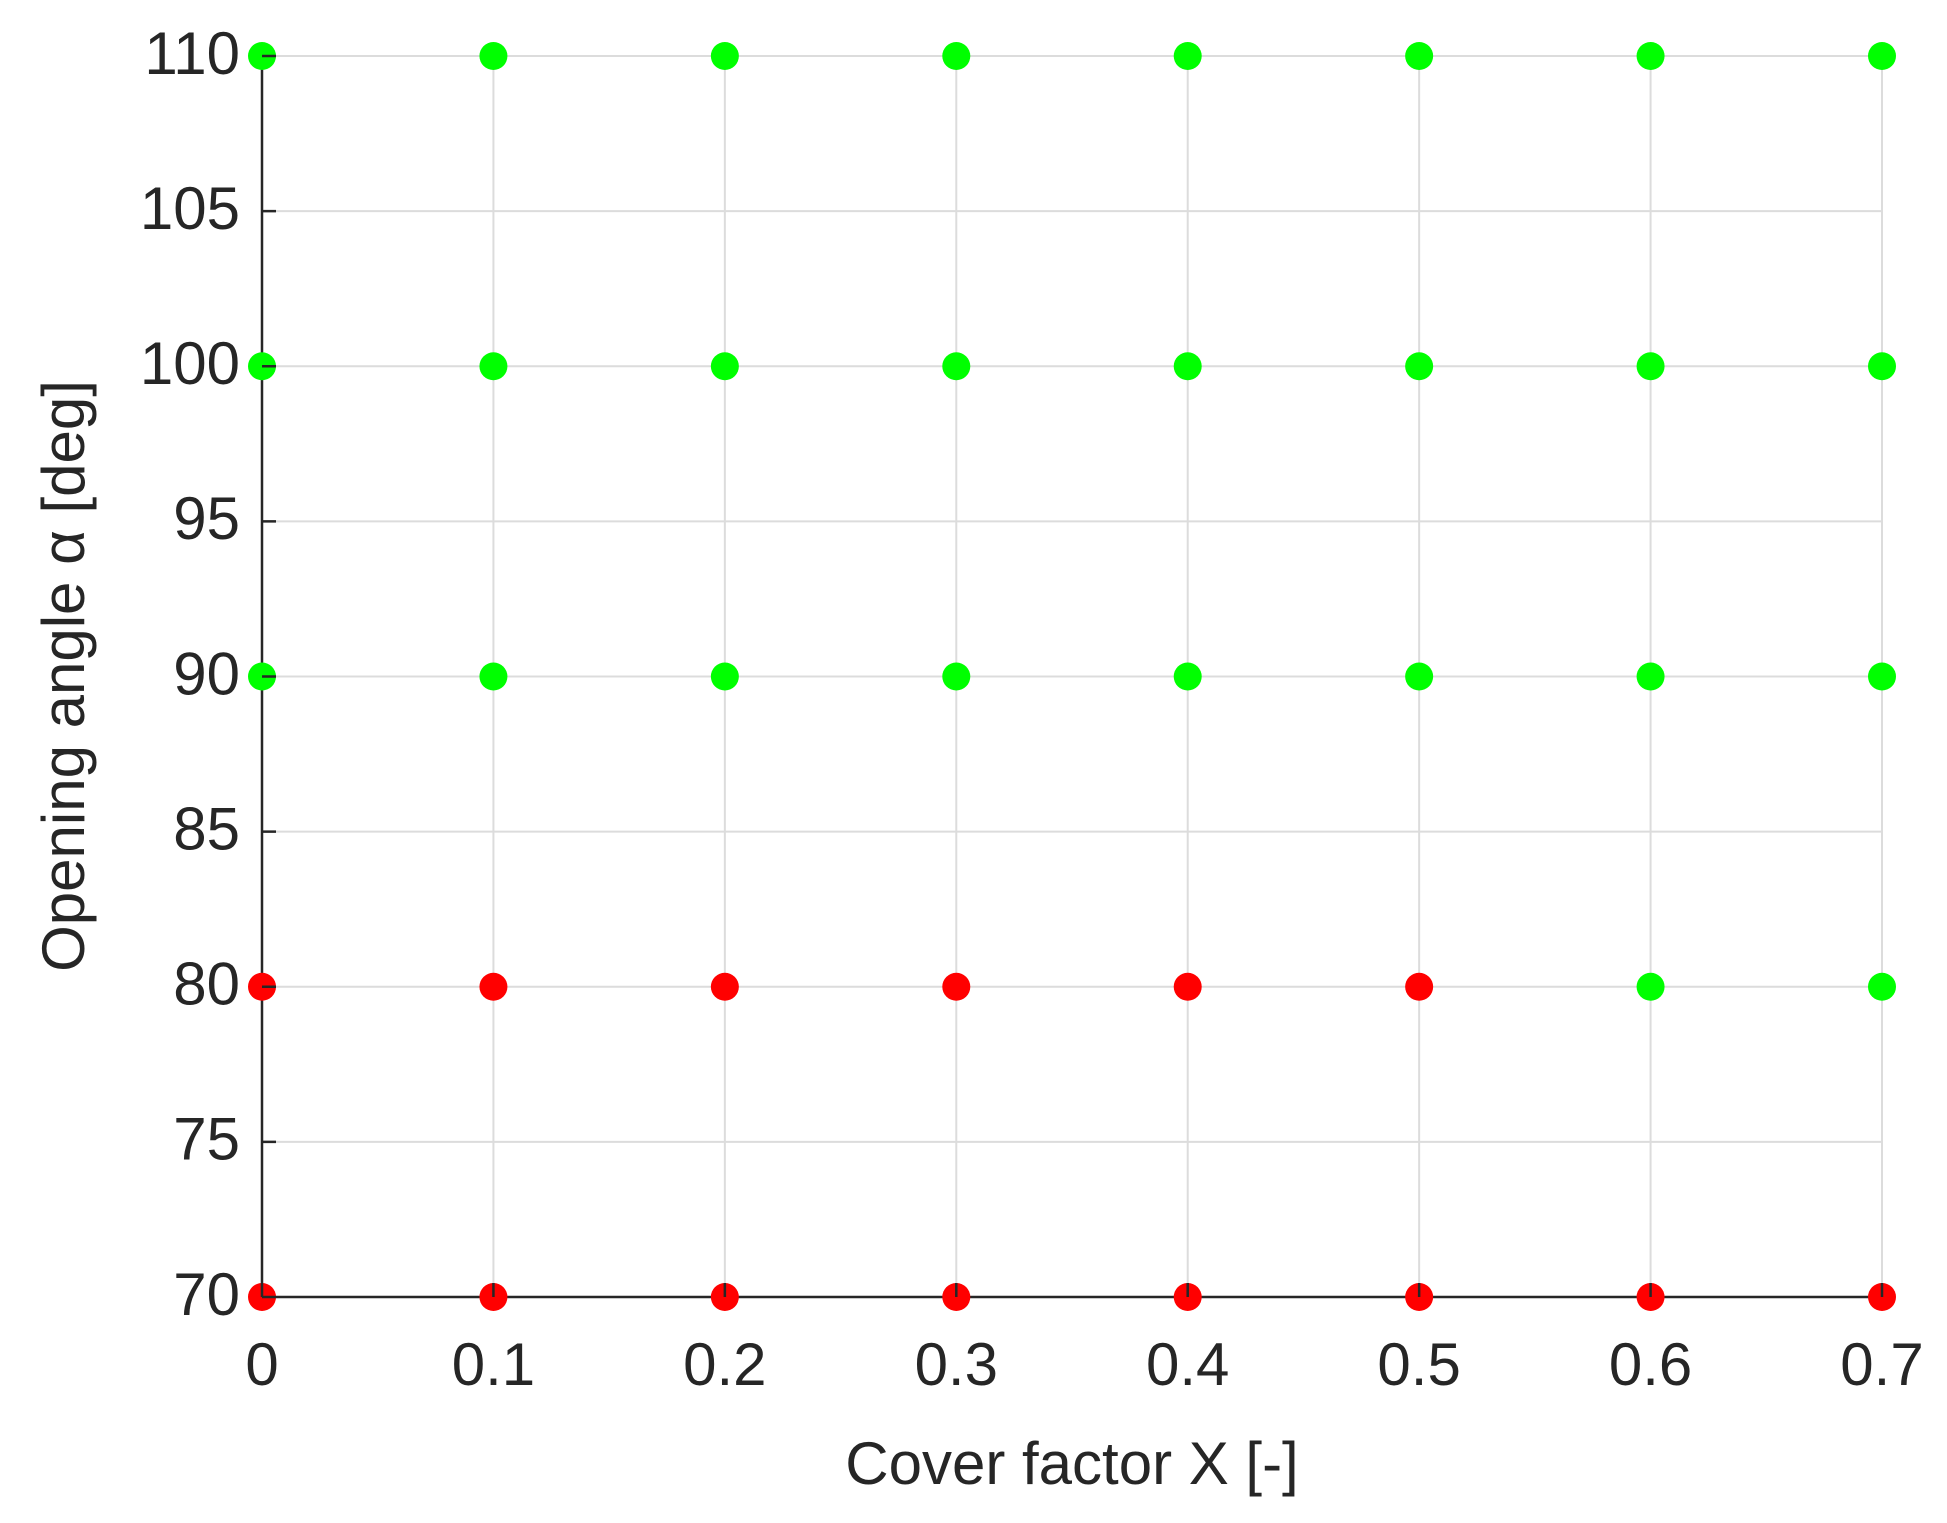 The height and width of the screenshot is (1523, 1947). Describe the element at coordinates (63, 676) in the screenshot. I see `y-axis-label: Opening angle α [deg]` at that location.